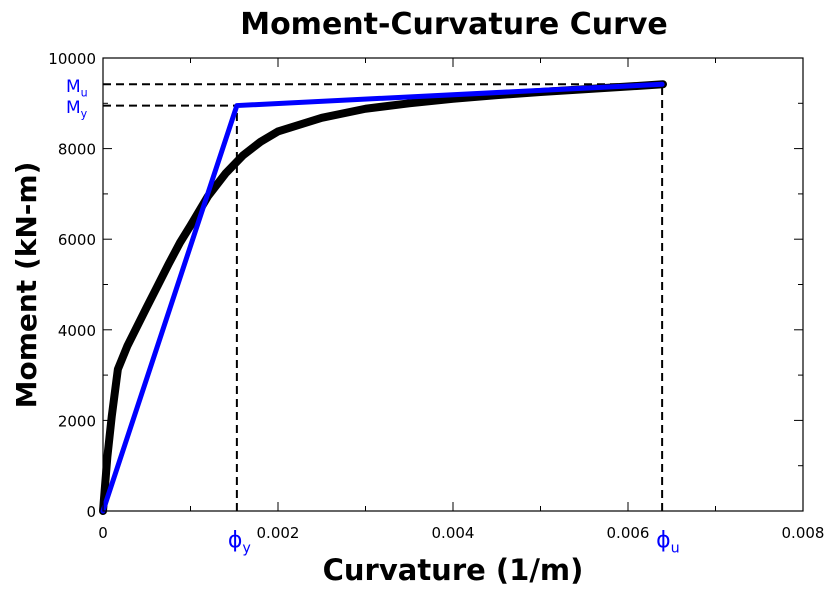 The width and height of the screenshot is (831, 597). I want to click on phi-y-label: ϕy, so click(240, 542).